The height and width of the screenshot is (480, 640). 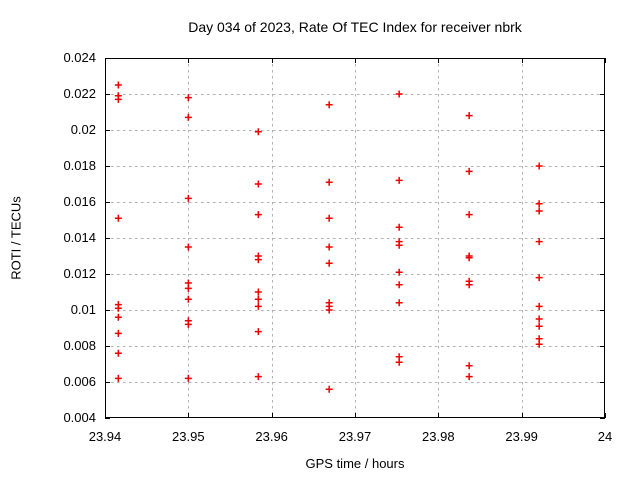 What do you see at coordinates (188, 436) in the screenshot?
I see `x-tick-label: 23.95` at bounding box center [188, 436].